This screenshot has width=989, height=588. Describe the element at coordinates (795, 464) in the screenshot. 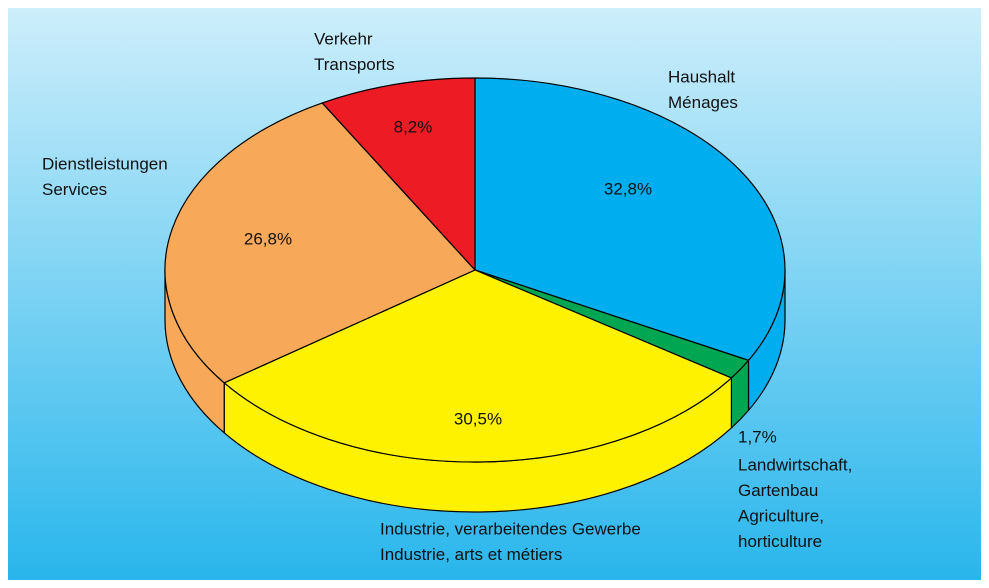

I see `category-label: Landwirtschaft,` at that location.